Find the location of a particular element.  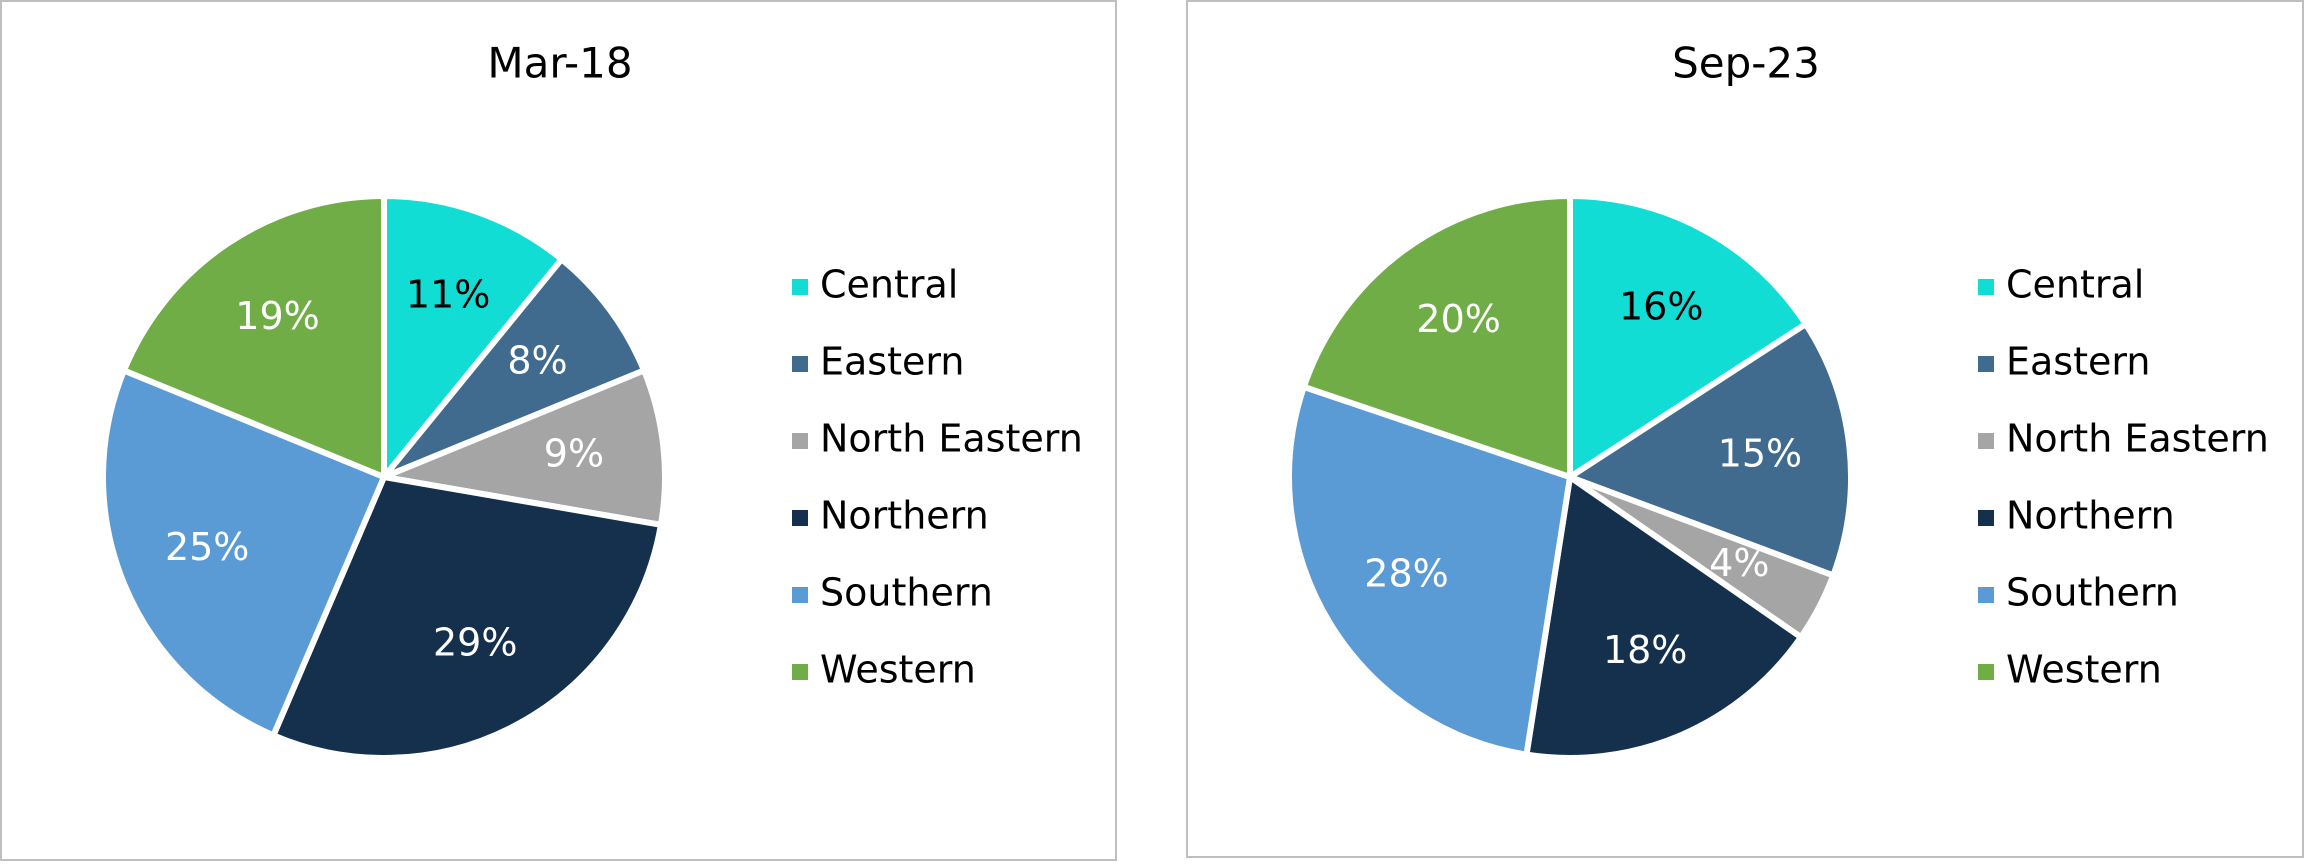

data-label: 19% is located at coordinates (277, 316).